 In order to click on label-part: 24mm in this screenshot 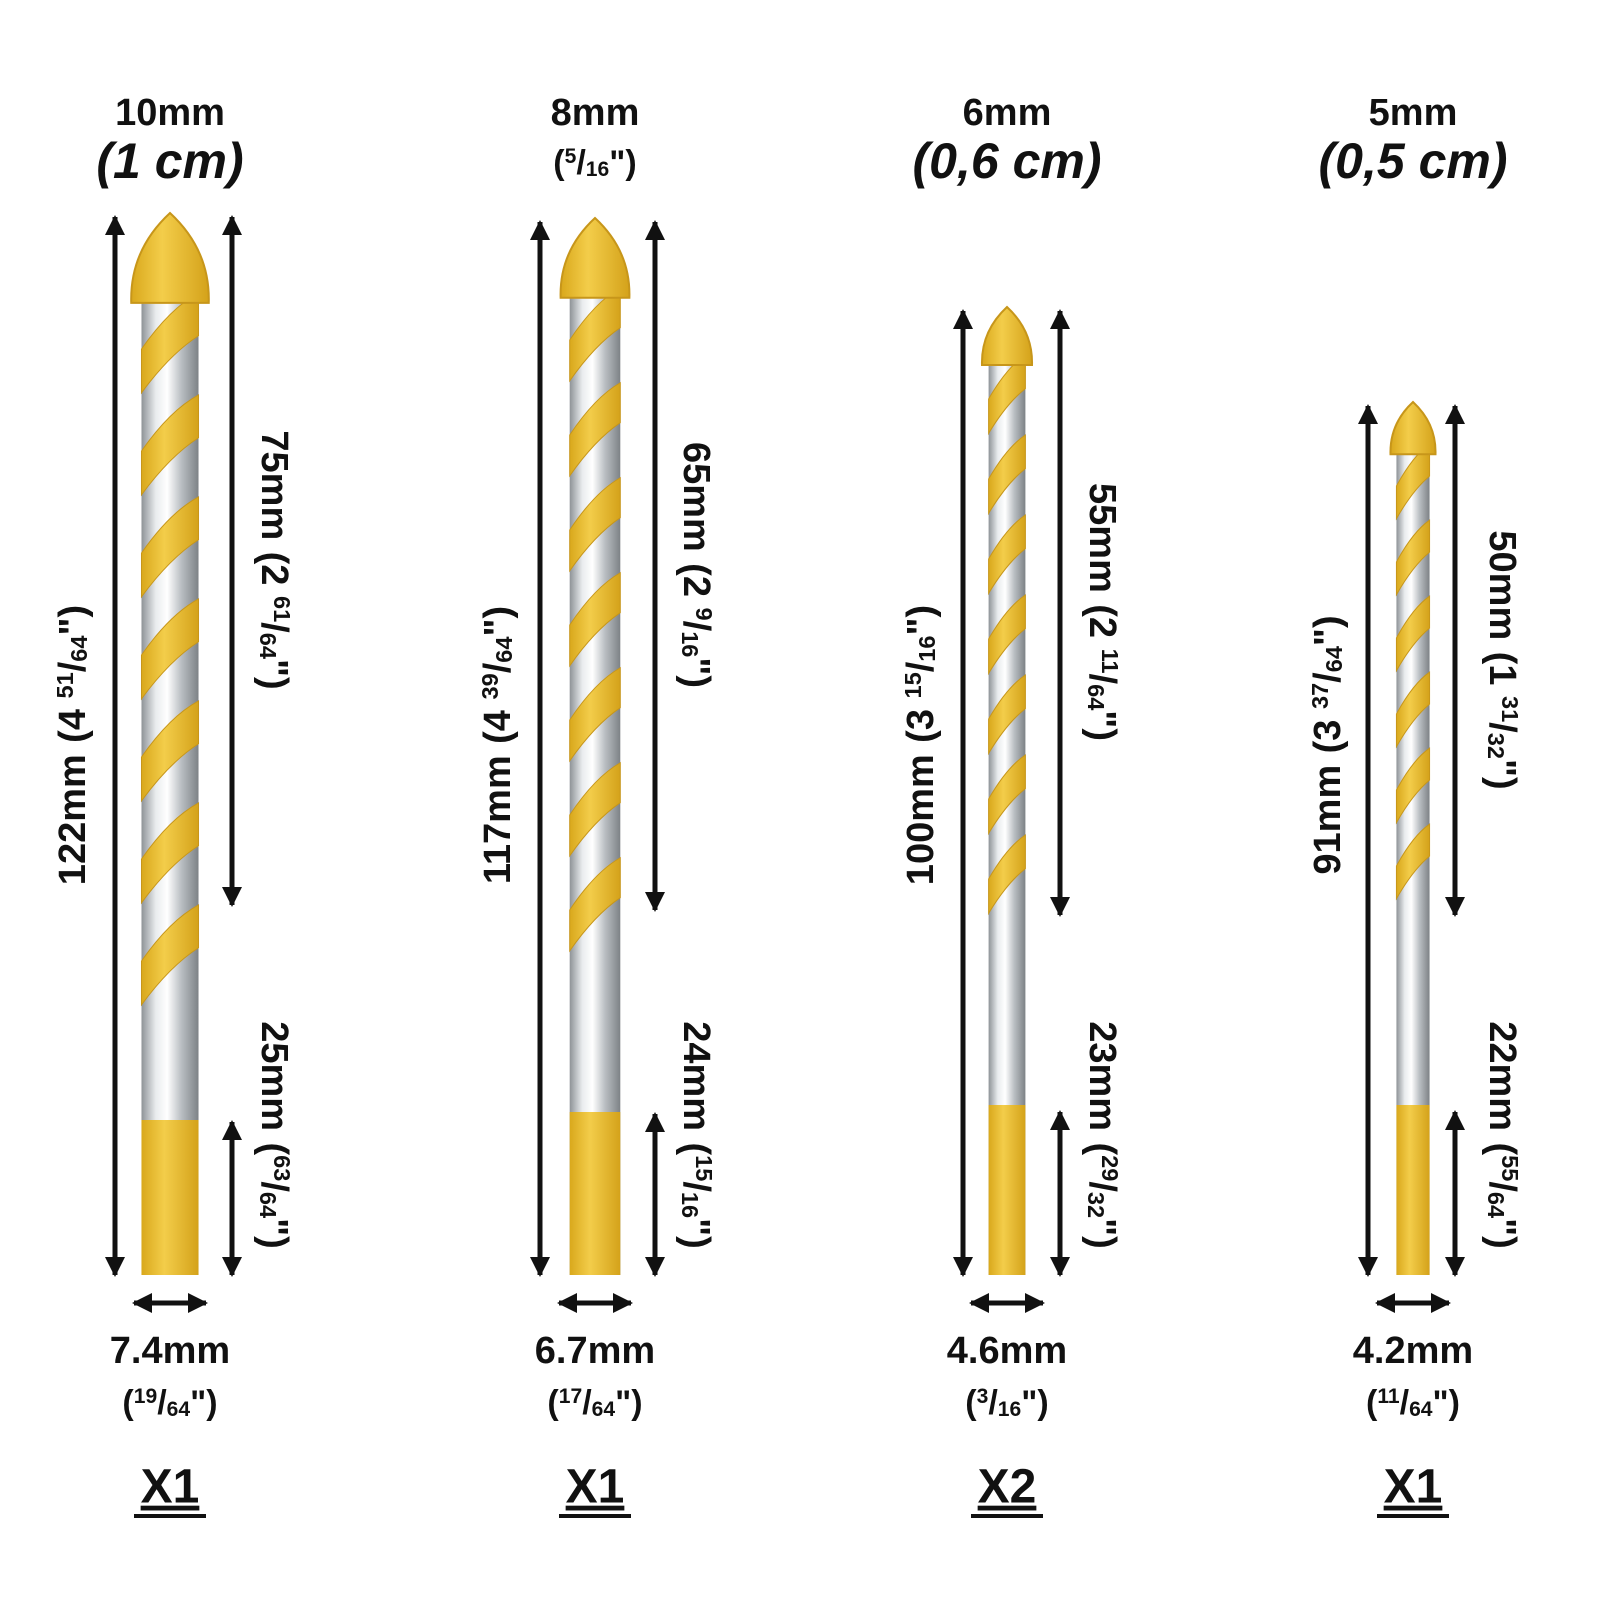, I will do `click(696, 1076)`.